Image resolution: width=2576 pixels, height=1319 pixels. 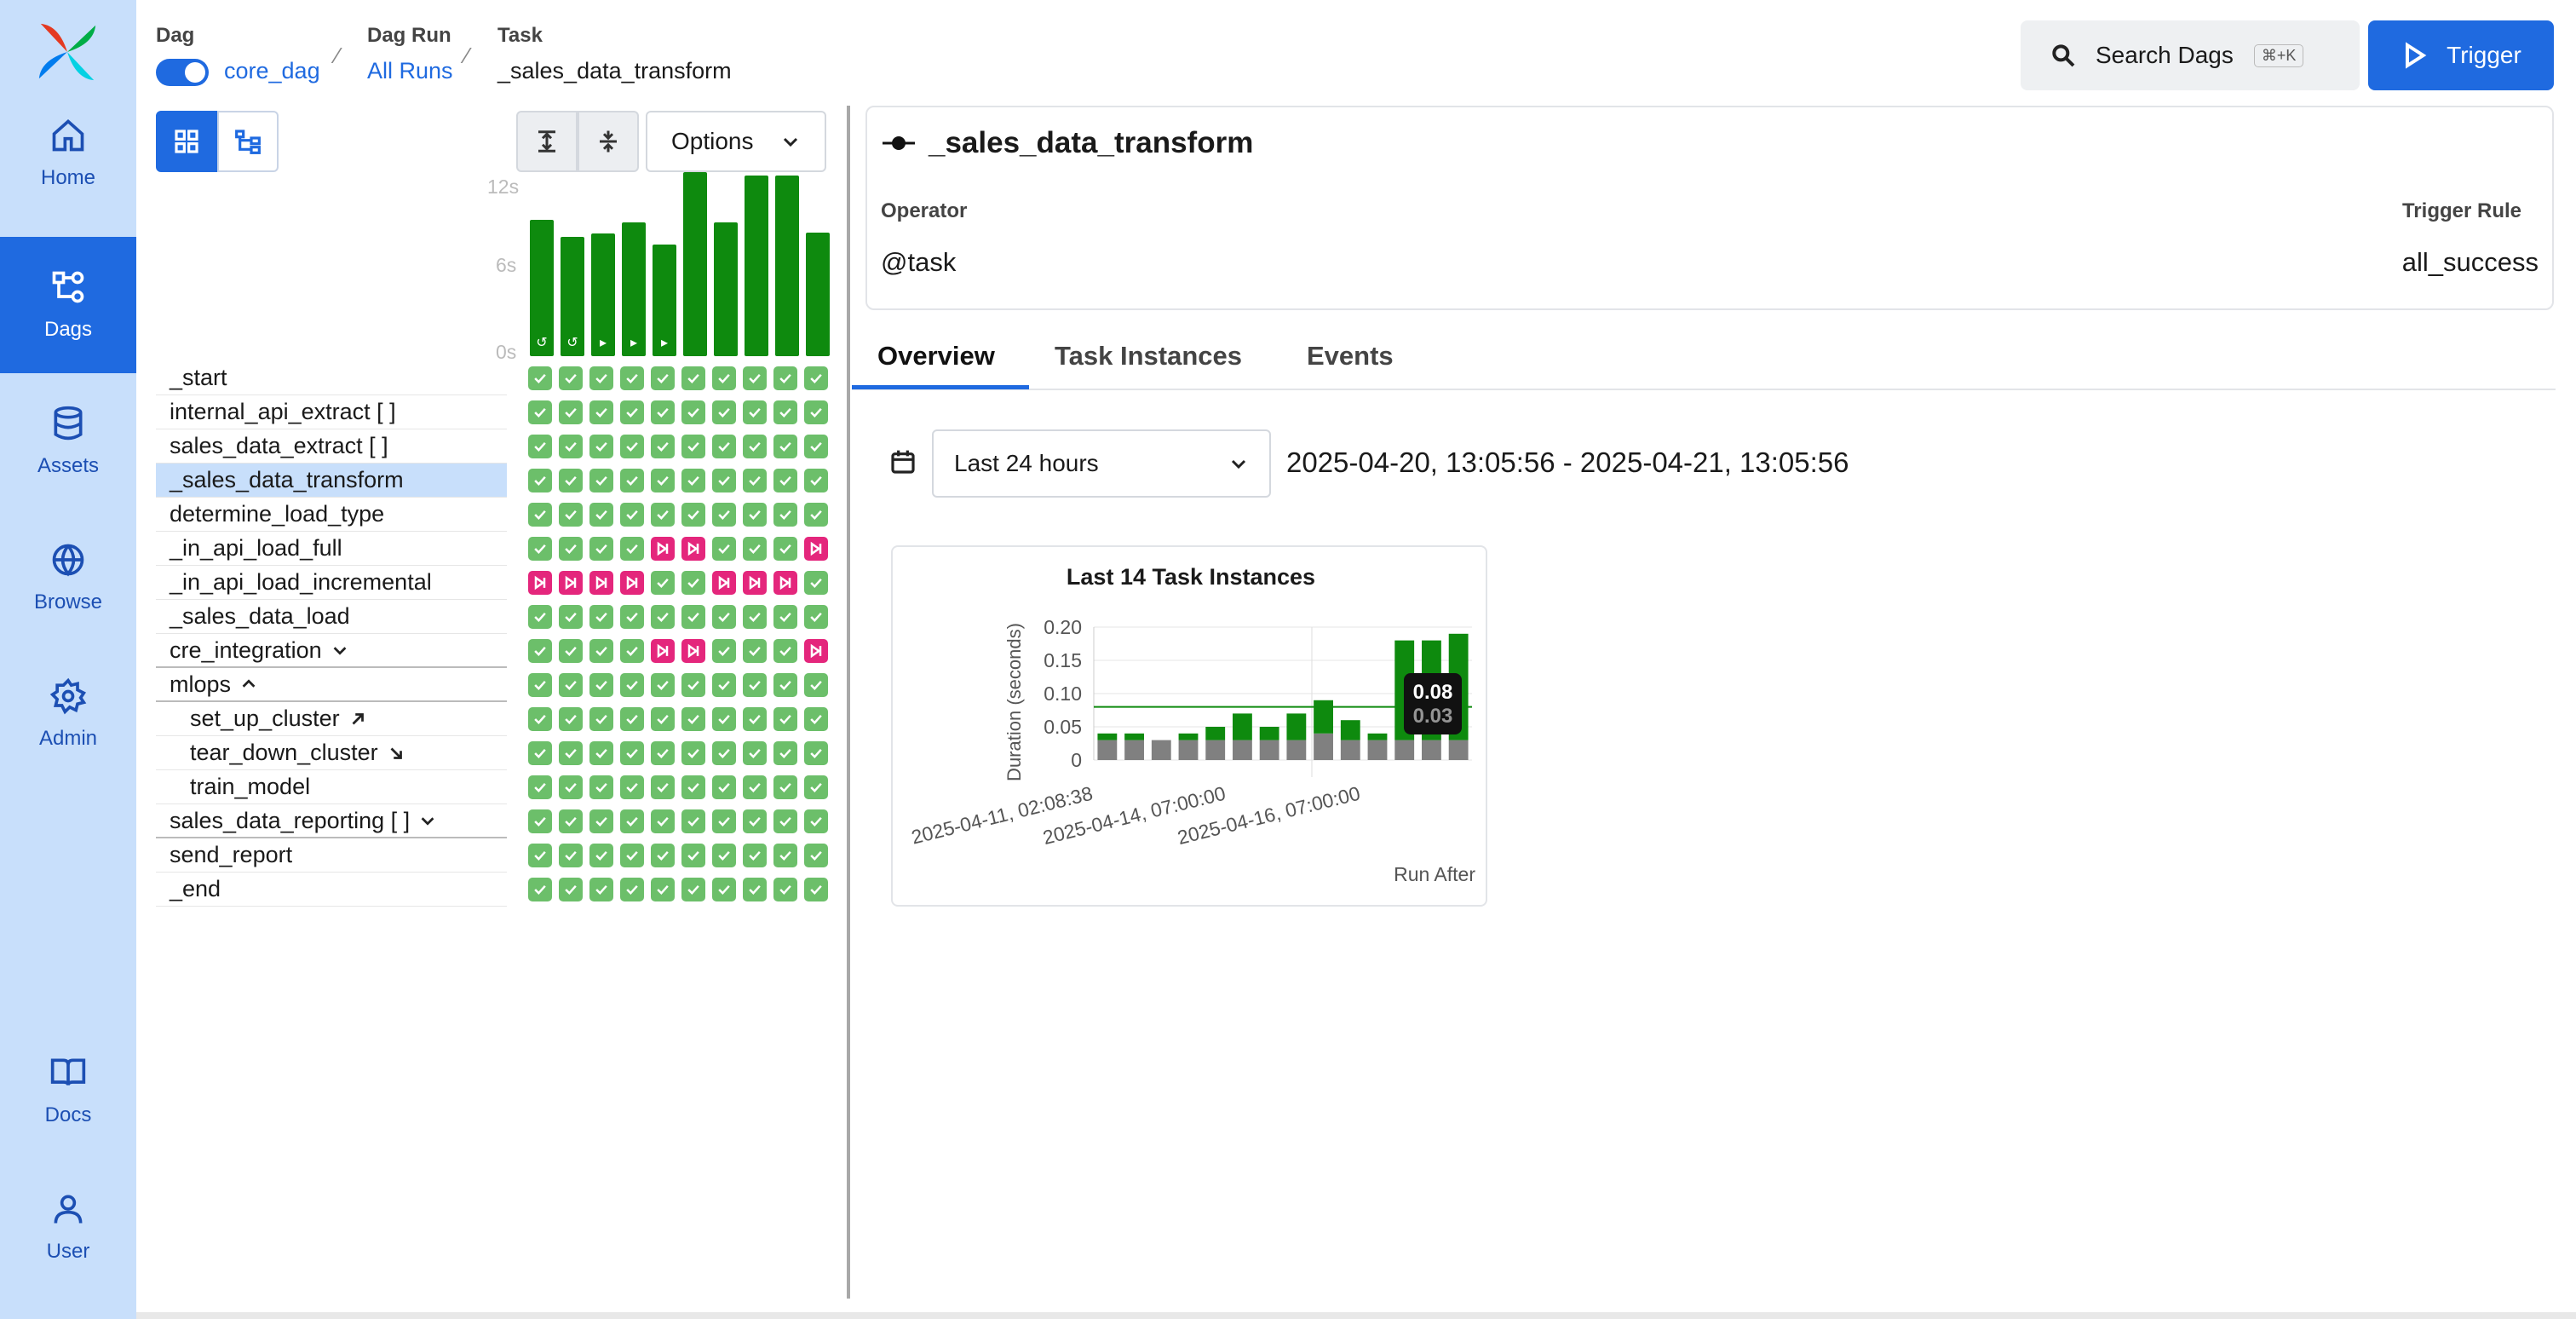 I want to click on task-row: _sales_data_transform, so click(x=331, y=481).